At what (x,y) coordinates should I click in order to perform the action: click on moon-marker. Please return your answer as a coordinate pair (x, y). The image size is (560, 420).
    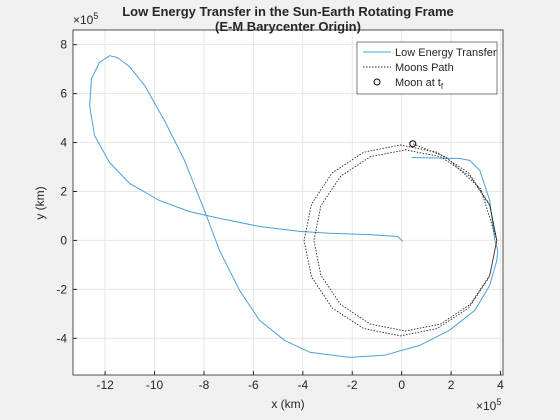
    Looking at the image, I should click on (413, 144).